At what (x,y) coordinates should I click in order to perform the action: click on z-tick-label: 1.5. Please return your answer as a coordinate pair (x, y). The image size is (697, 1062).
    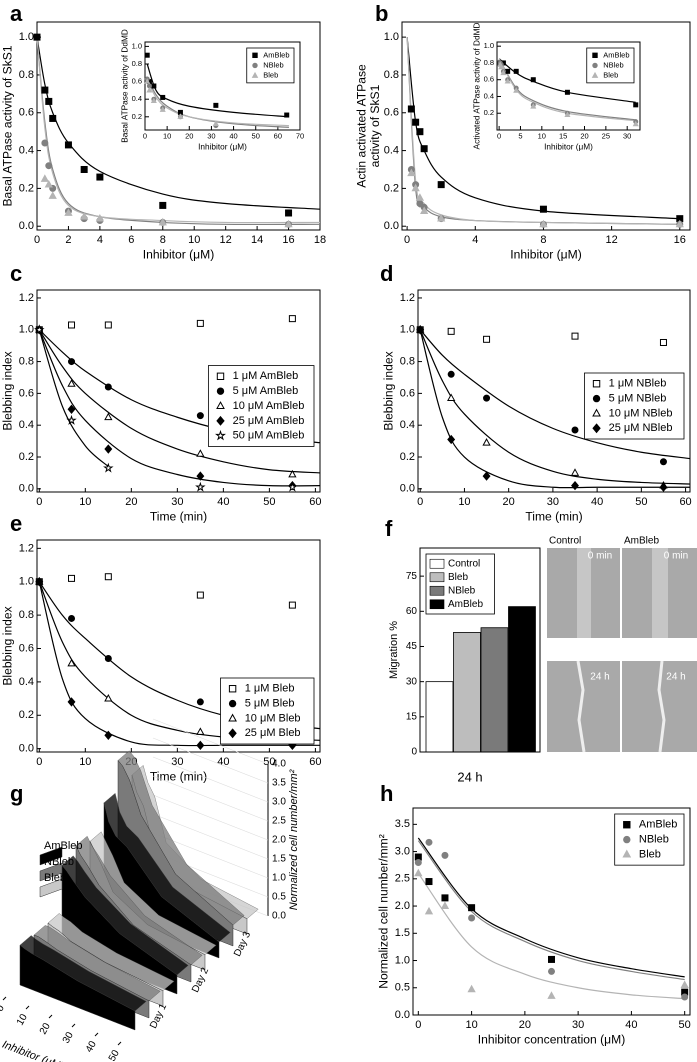
    Looking at the image, I should click on (279, 859).